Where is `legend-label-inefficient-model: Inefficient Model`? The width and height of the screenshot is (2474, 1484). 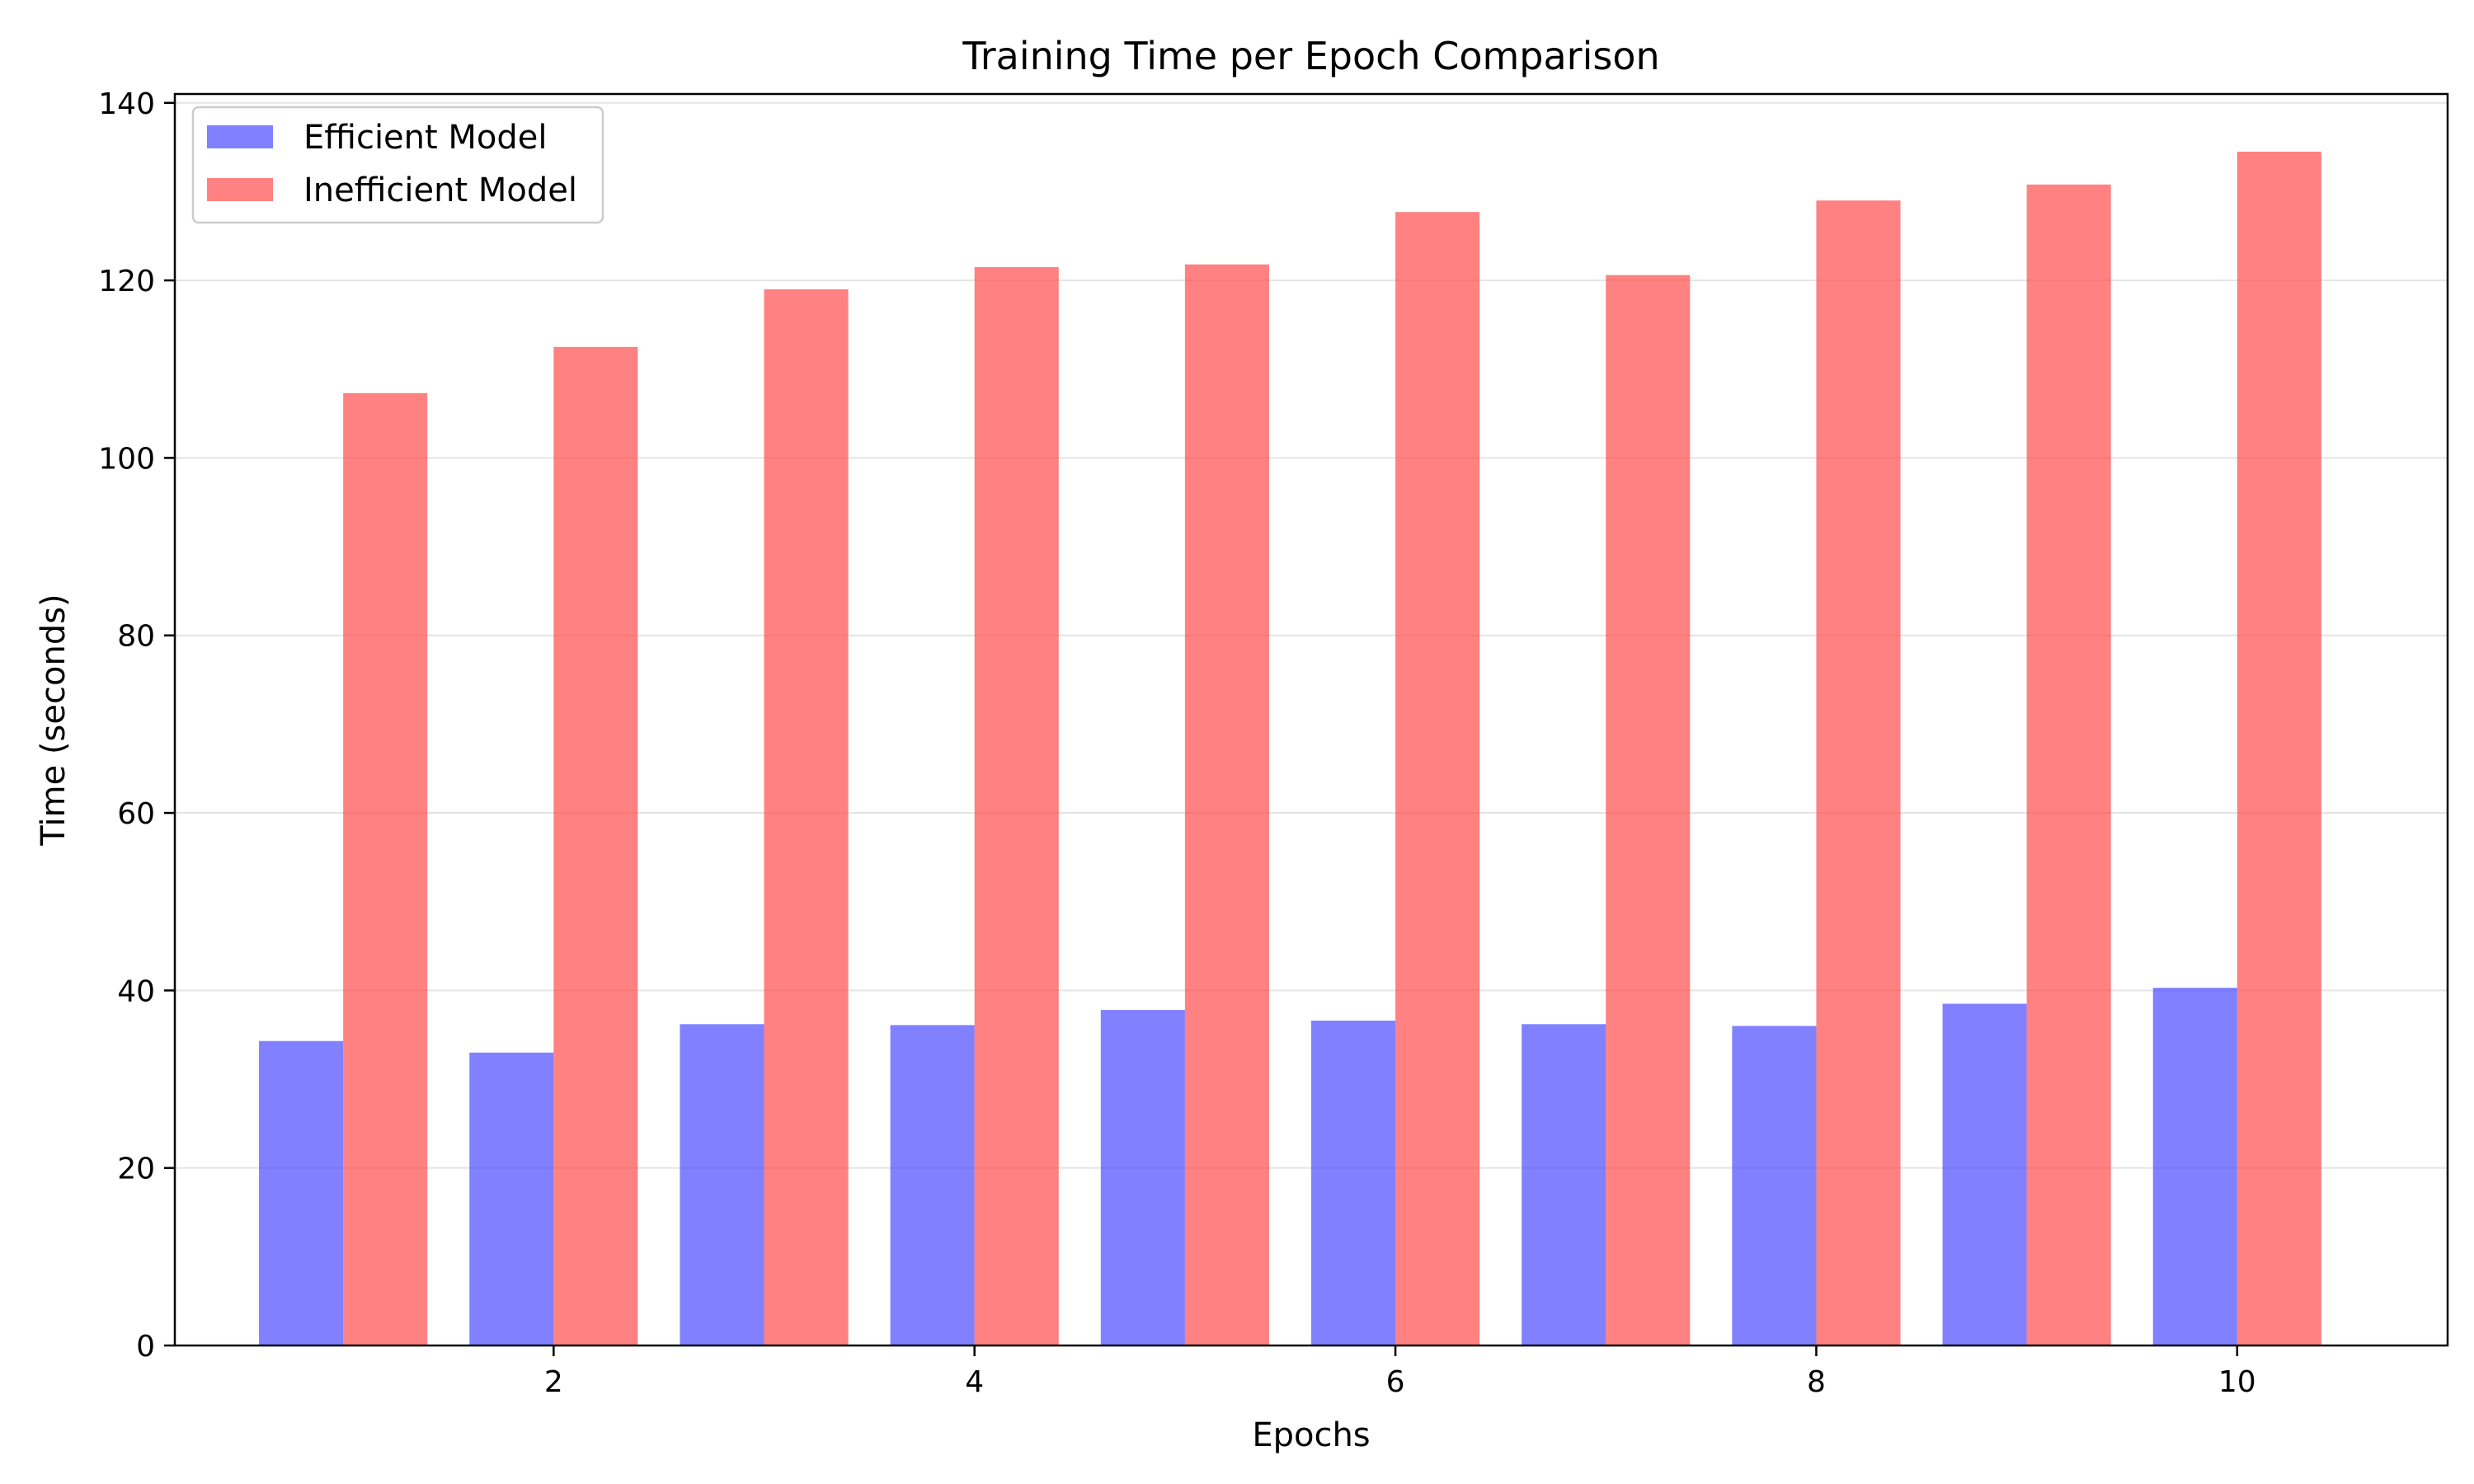
legend-label-inefficient-model: Inefficient Model is located at coordinates (440, 190).